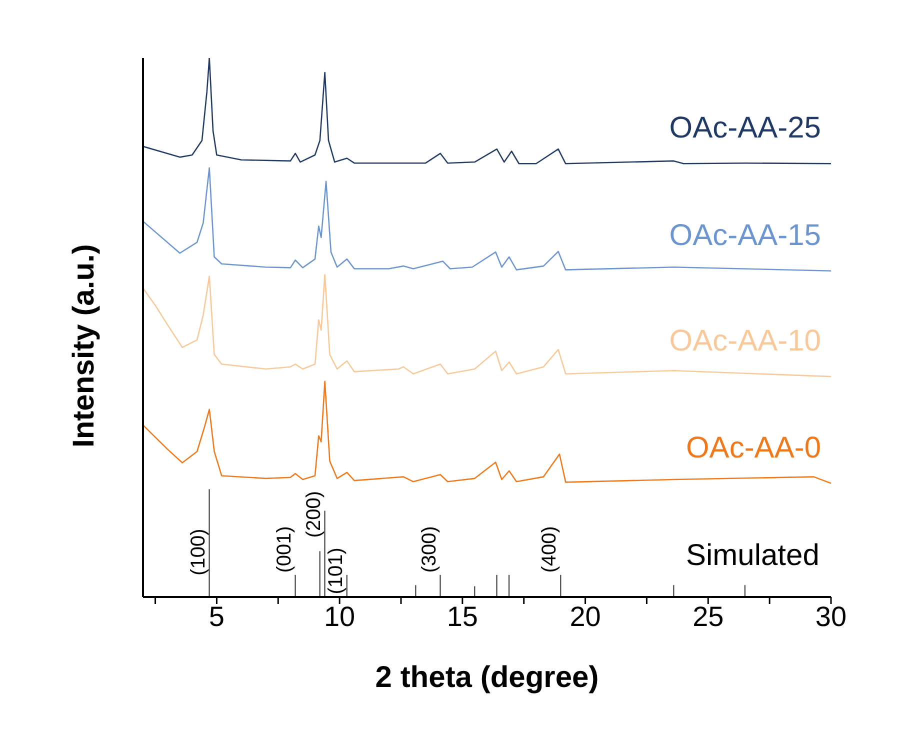 The image size is (909, 735). I want to click on x-tick-label: 10, so click(340, 616).